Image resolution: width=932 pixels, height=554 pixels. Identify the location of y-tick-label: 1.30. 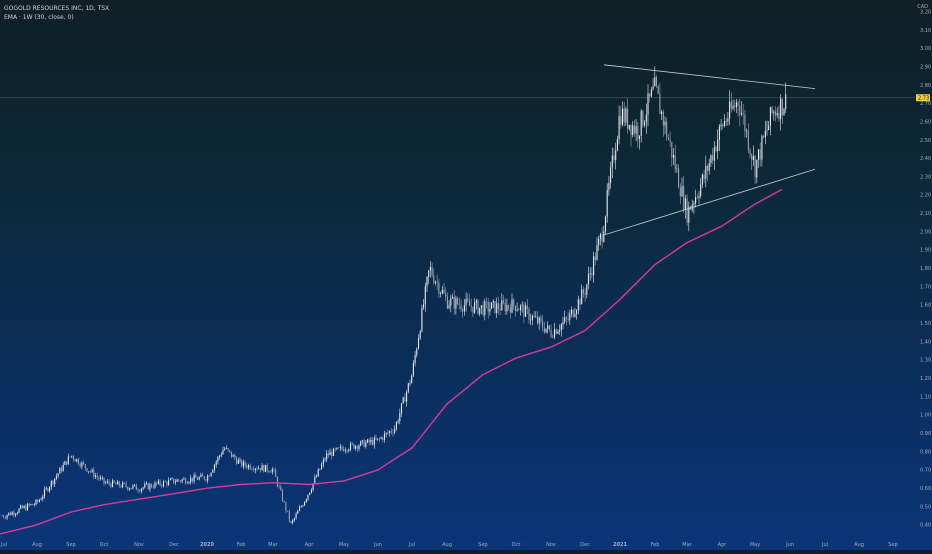
(925, 361).